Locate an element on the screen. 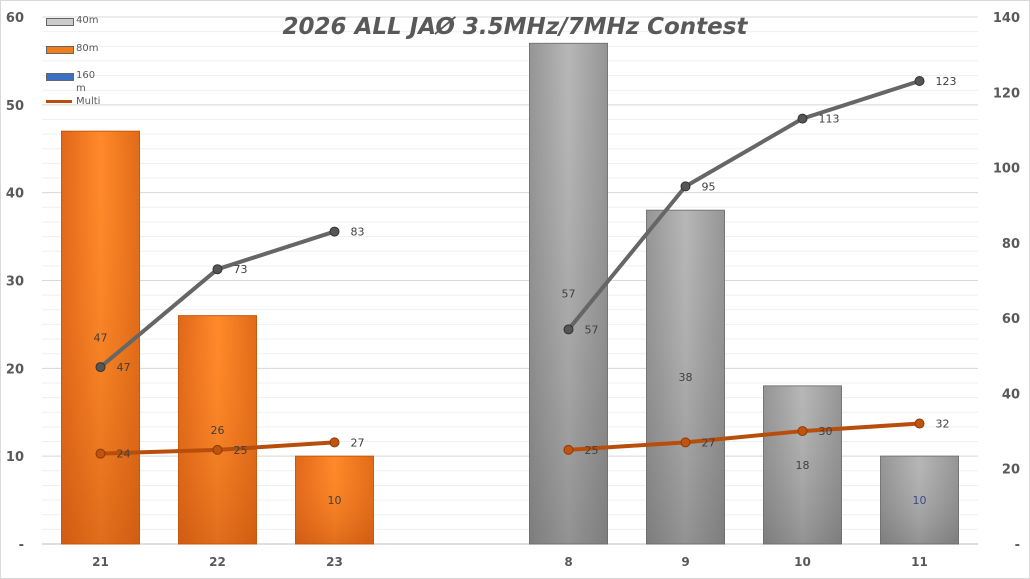  right-axis-tick-label: 100 is located at coordinates (1006, 169).